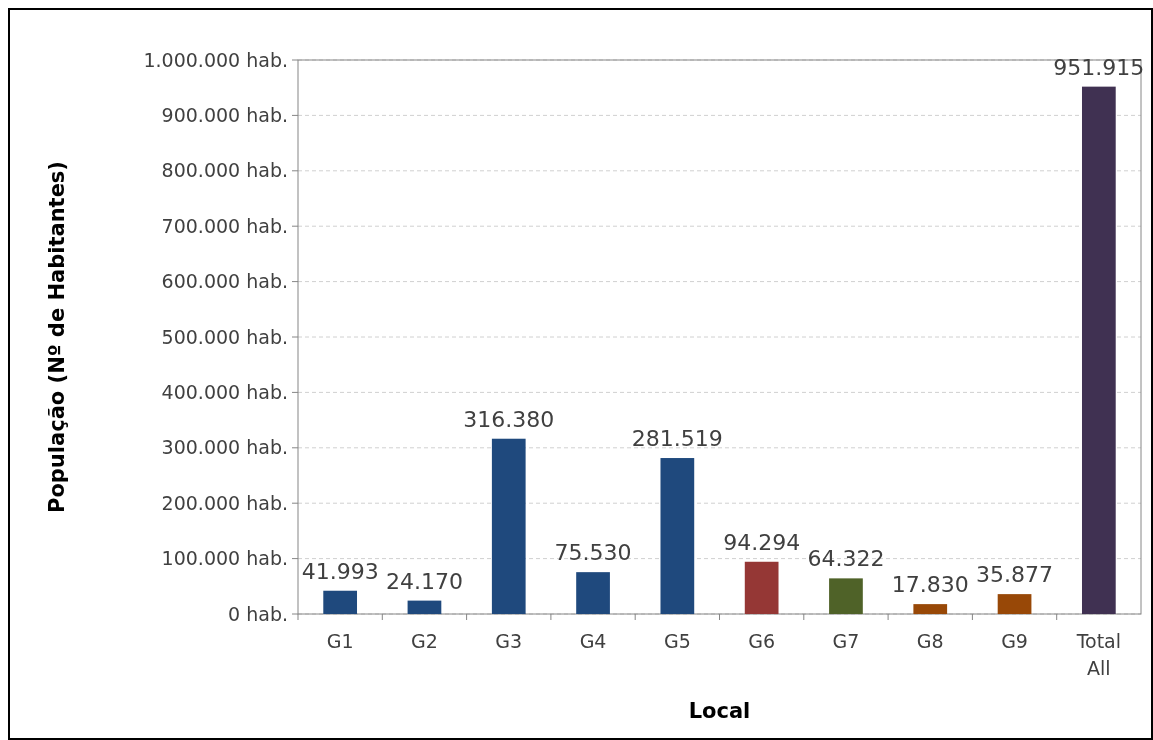 Image resolution: width=1153 pixels, height=740 pixels. I want to click on x-tick-label: G6, so click(762, 641).